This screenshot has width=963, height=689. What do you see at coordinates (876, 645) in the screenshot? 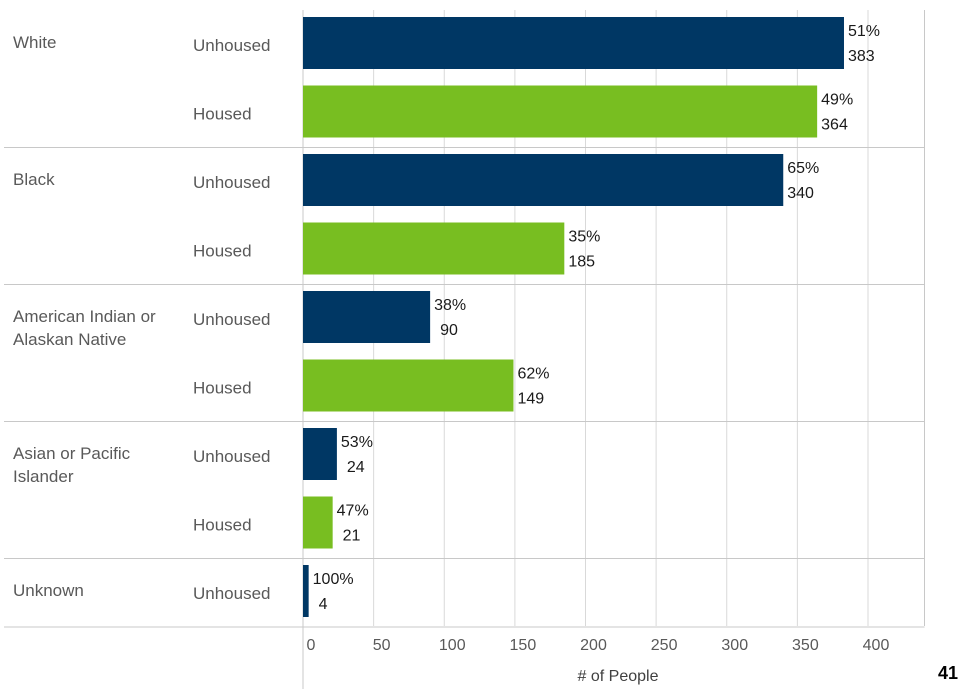
I see `x-tick-label: 400` at bounding box center [876, 645].